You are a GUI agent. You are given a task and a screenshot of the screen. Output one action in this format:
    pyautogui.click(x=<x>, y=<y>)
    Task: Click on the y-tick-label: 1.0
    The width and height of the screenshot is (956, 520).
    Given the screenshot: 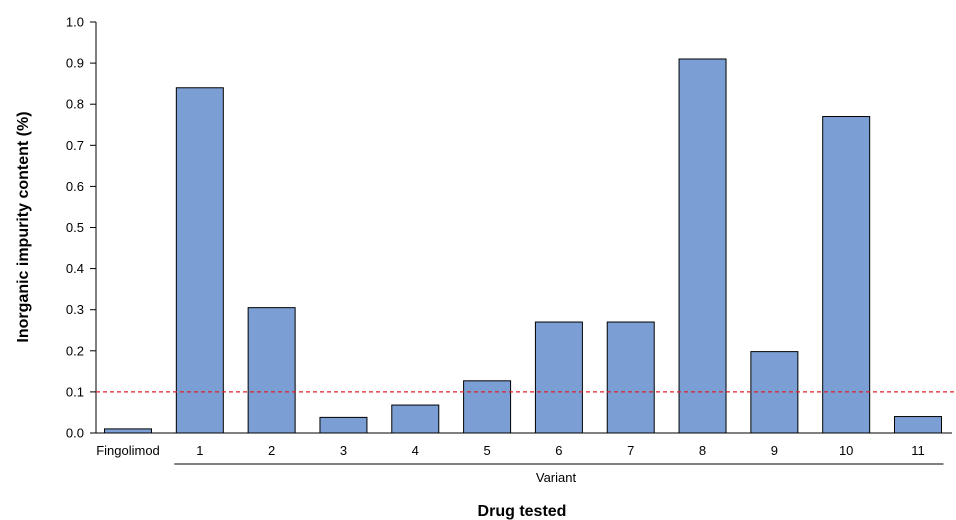 What is the action you would take?
    pyautogui.click(x=75, y=22)
    